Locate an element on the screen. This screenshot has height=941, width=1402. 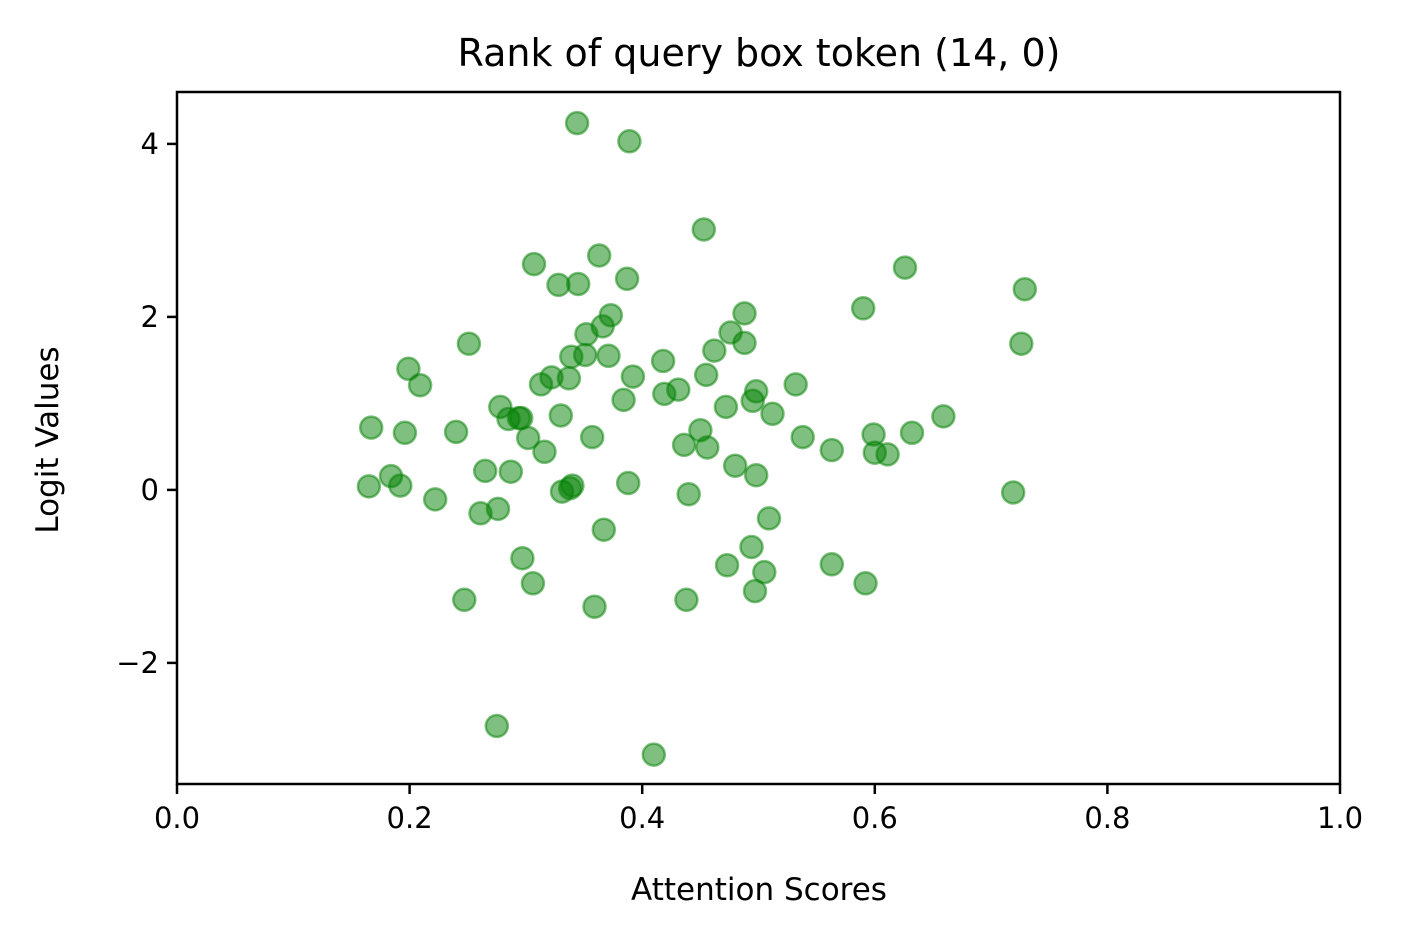
x-tick-label: 1.0 is located at coordinates (1340, 818).